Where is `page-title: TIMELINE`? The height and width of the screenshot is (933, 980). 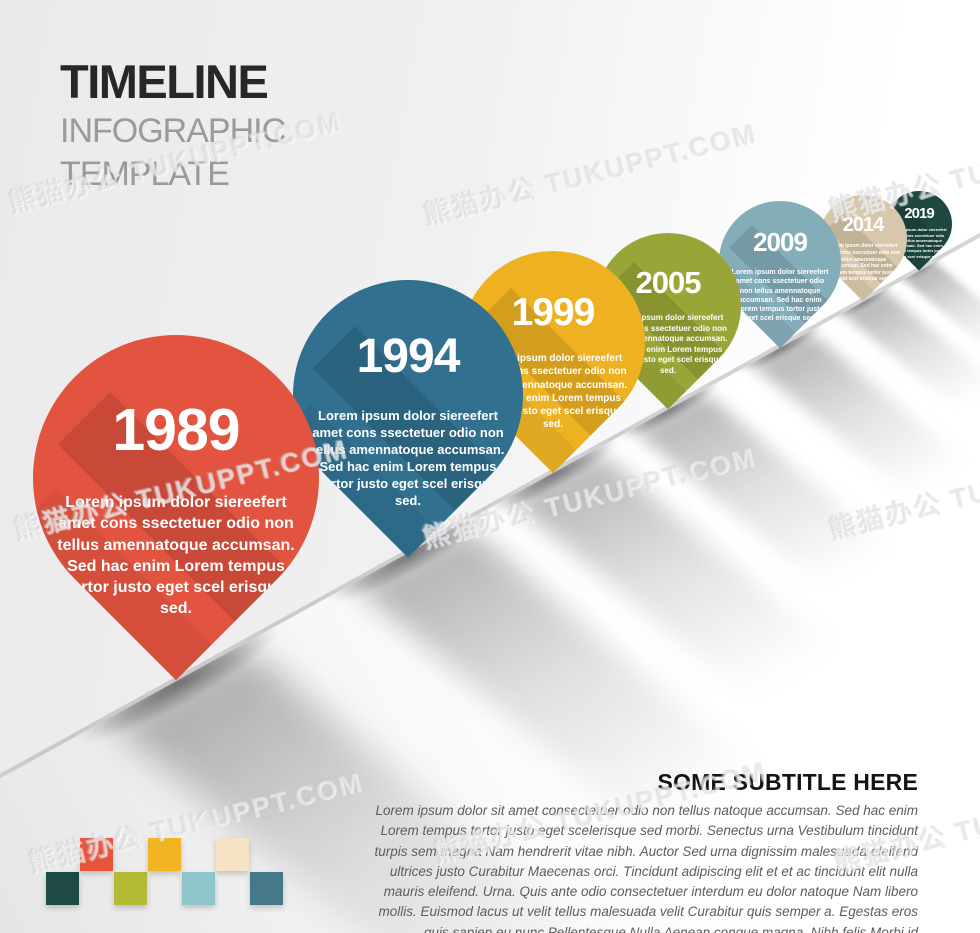 page-title: TIMELINE is located at coordinates (164, 81).